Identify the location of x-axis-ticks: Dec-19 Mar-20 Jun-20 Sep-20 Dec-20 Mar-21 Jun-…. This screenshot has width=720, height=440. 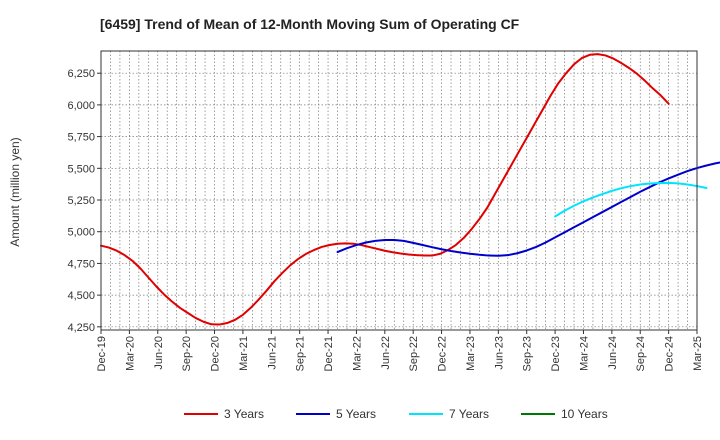
(400, 350).